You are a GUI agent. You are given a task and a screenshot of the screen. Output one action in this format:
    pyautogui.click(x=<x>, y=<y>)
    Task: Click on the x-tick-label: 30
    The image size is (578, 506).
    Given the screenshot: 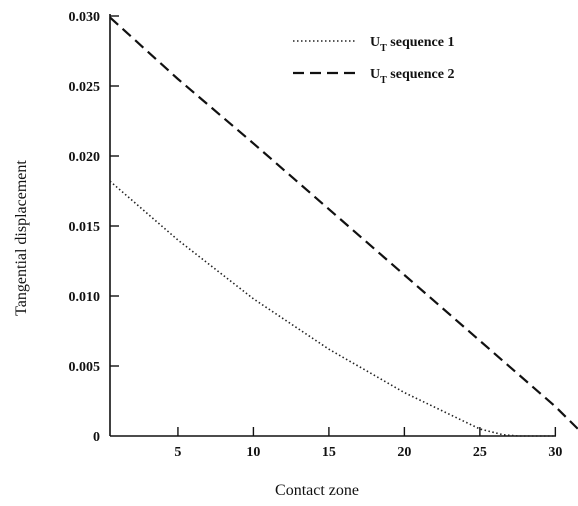 What is the action you would take?
    pyautogui.click(x=555, y=452)
    